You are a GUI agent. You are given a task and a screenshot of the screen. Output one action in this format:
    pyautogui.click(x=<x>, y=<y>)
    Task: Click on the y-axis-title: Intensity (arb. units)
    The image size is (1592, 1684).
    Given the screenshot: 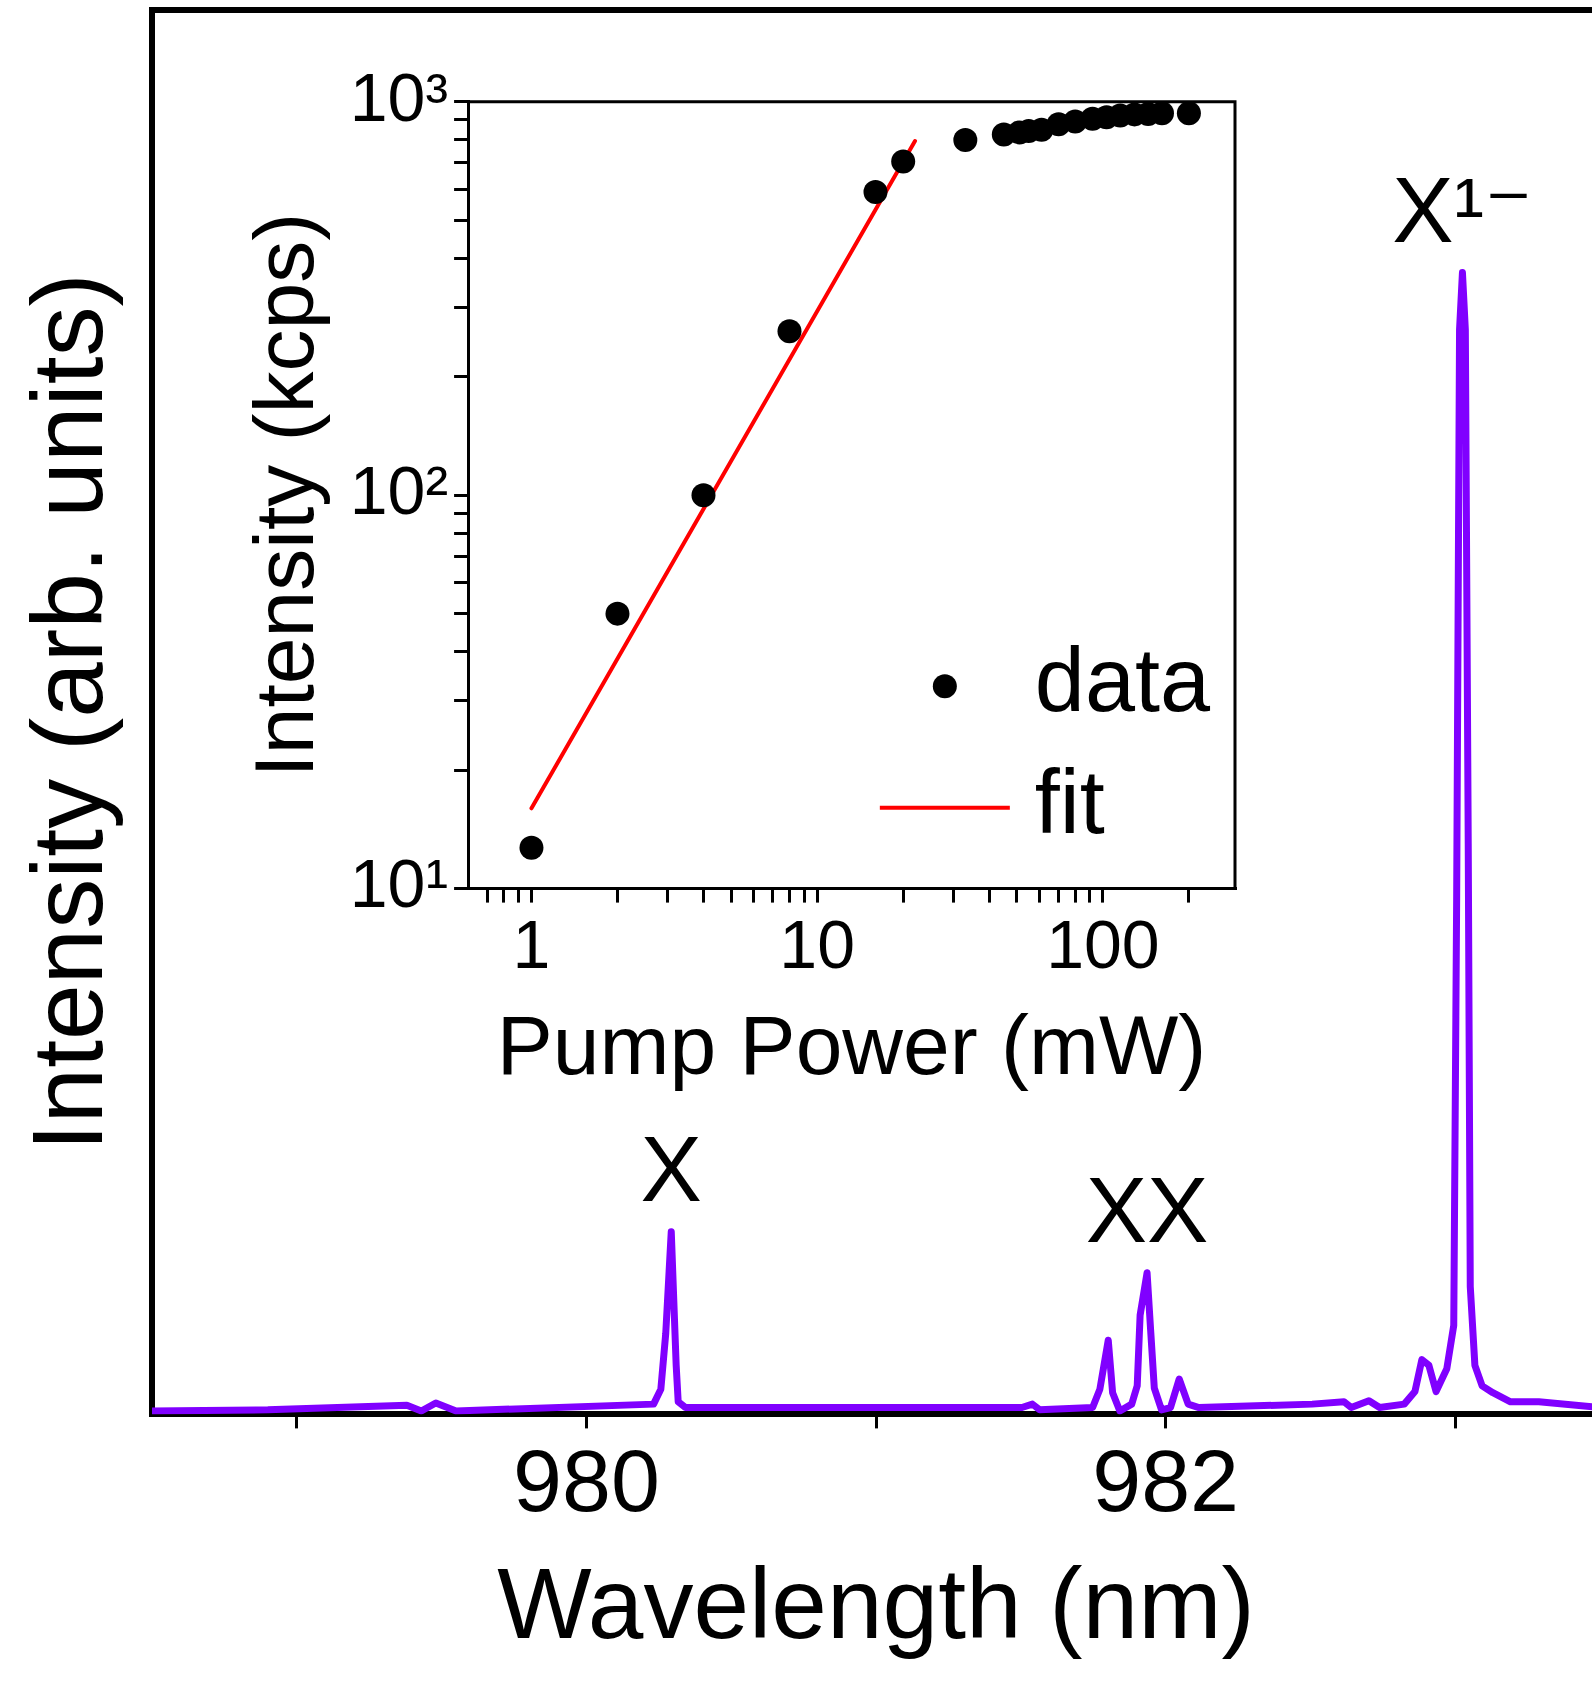 What is the action you would take?
    pyautogui.click(x=66, y=712)
    